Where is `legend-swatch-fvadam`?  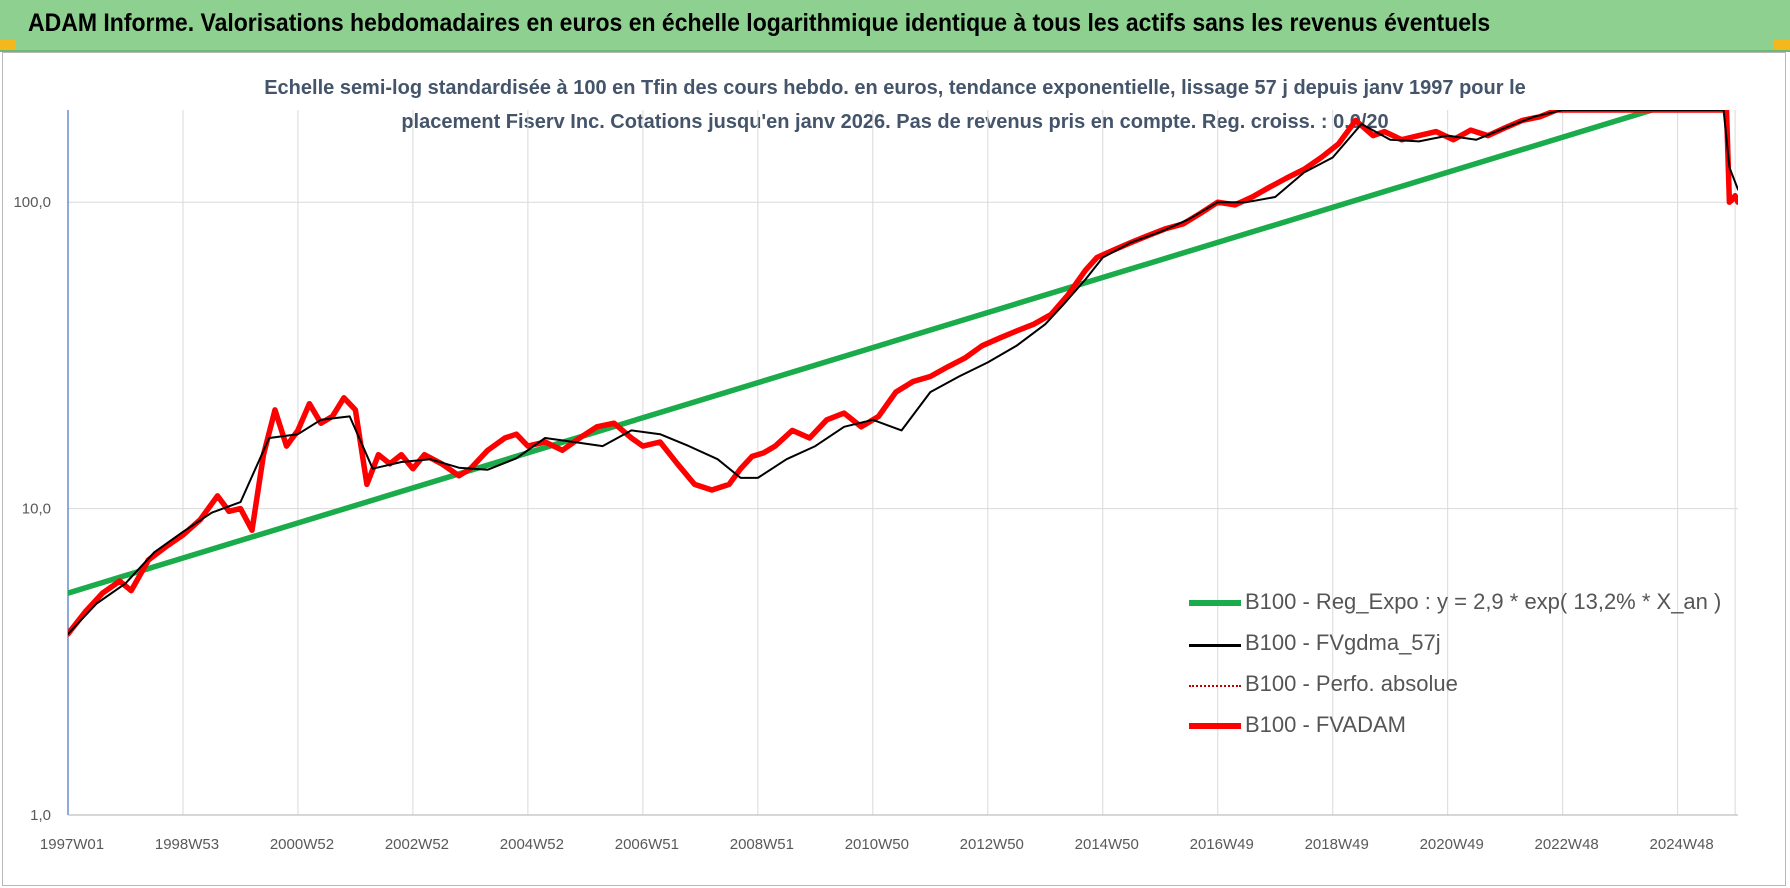
legend-swatch-fvadam is located at coordinates (1215, 726).